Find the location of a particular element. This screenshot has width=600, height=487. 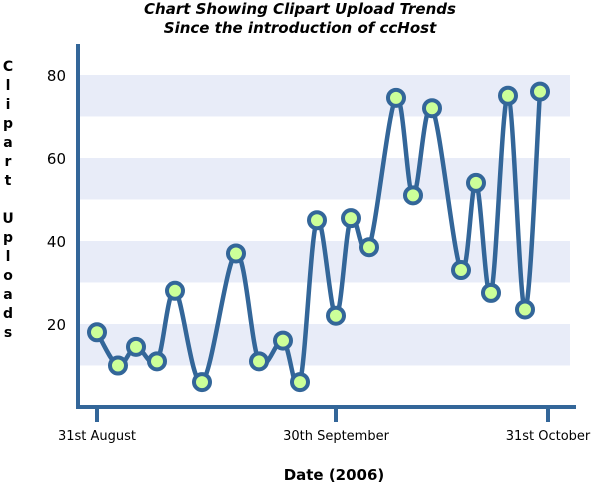

y-axis-label-char: r is located at coordinates (8, 162).